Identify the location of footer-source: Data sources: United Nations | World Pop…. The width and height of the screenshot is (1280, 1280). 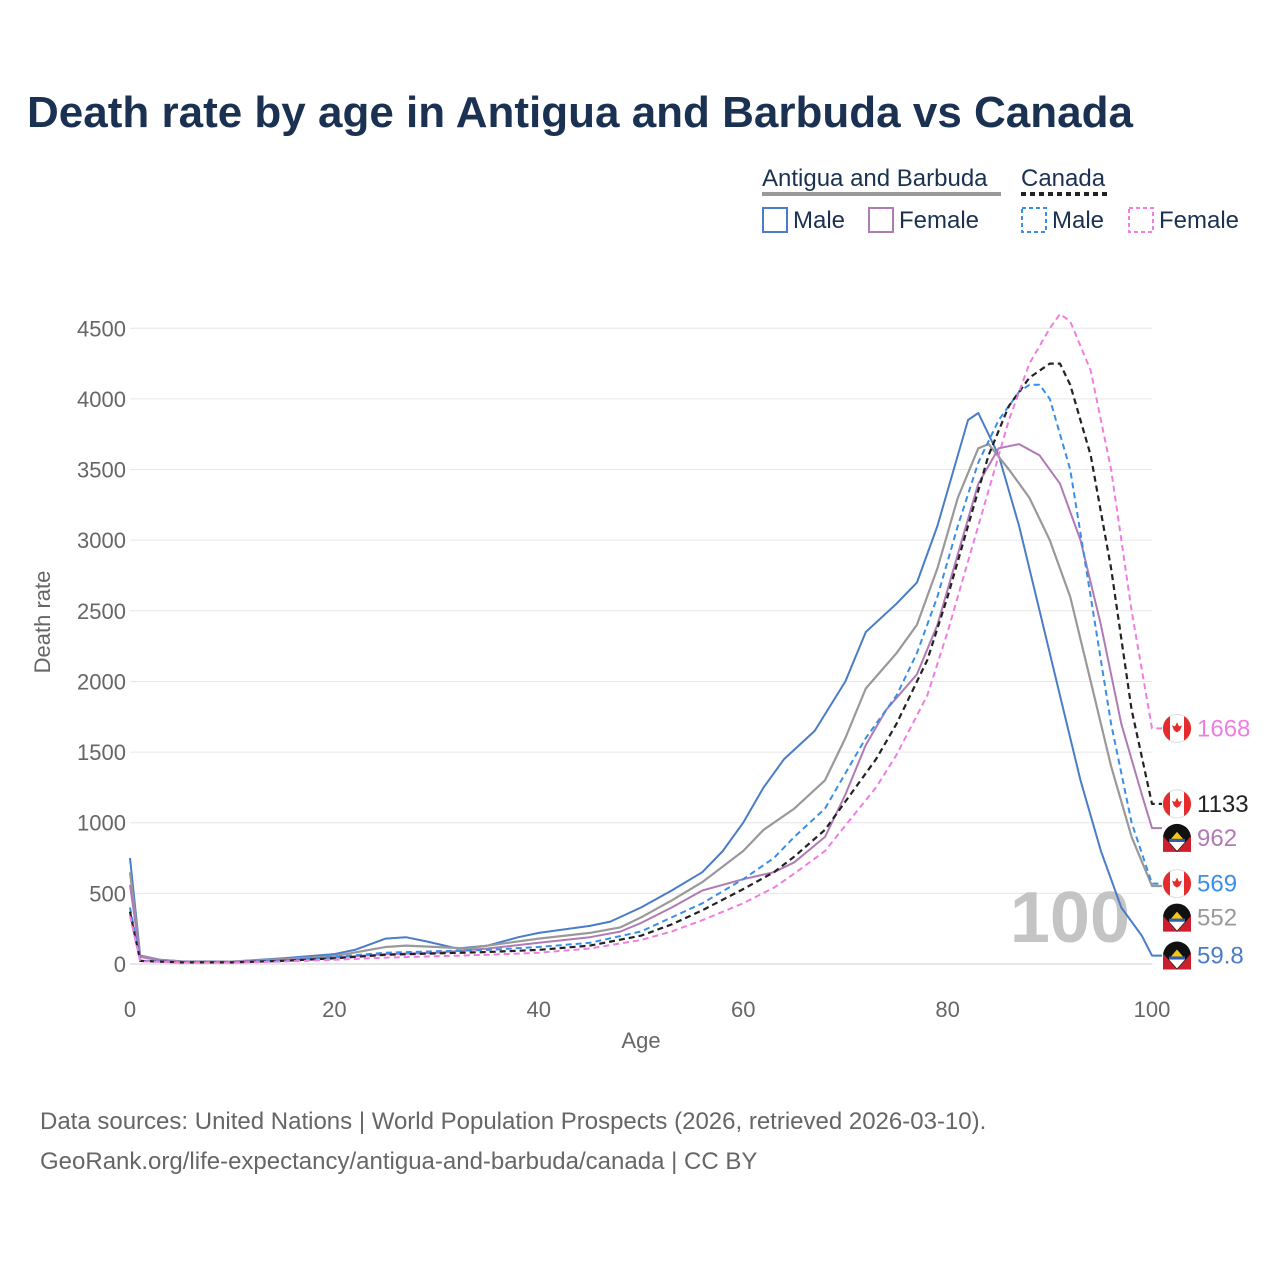
(513, 1121).